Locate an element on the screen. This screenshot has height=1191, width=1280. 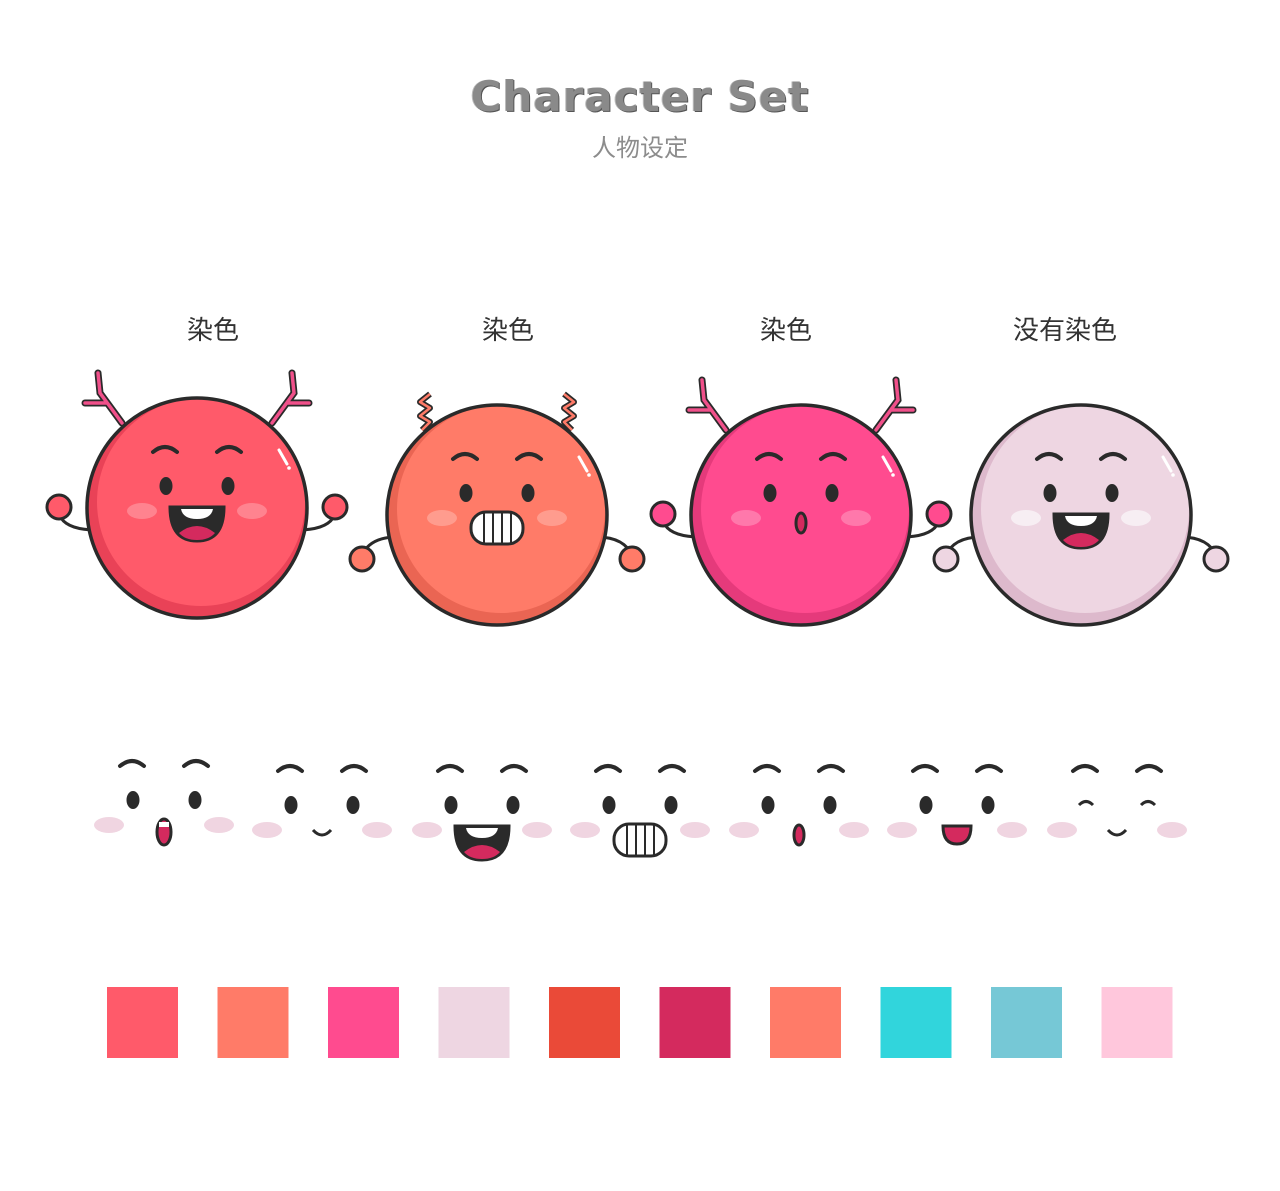
expression-closed-eyes-smile is located at coordinates (1117, 801).